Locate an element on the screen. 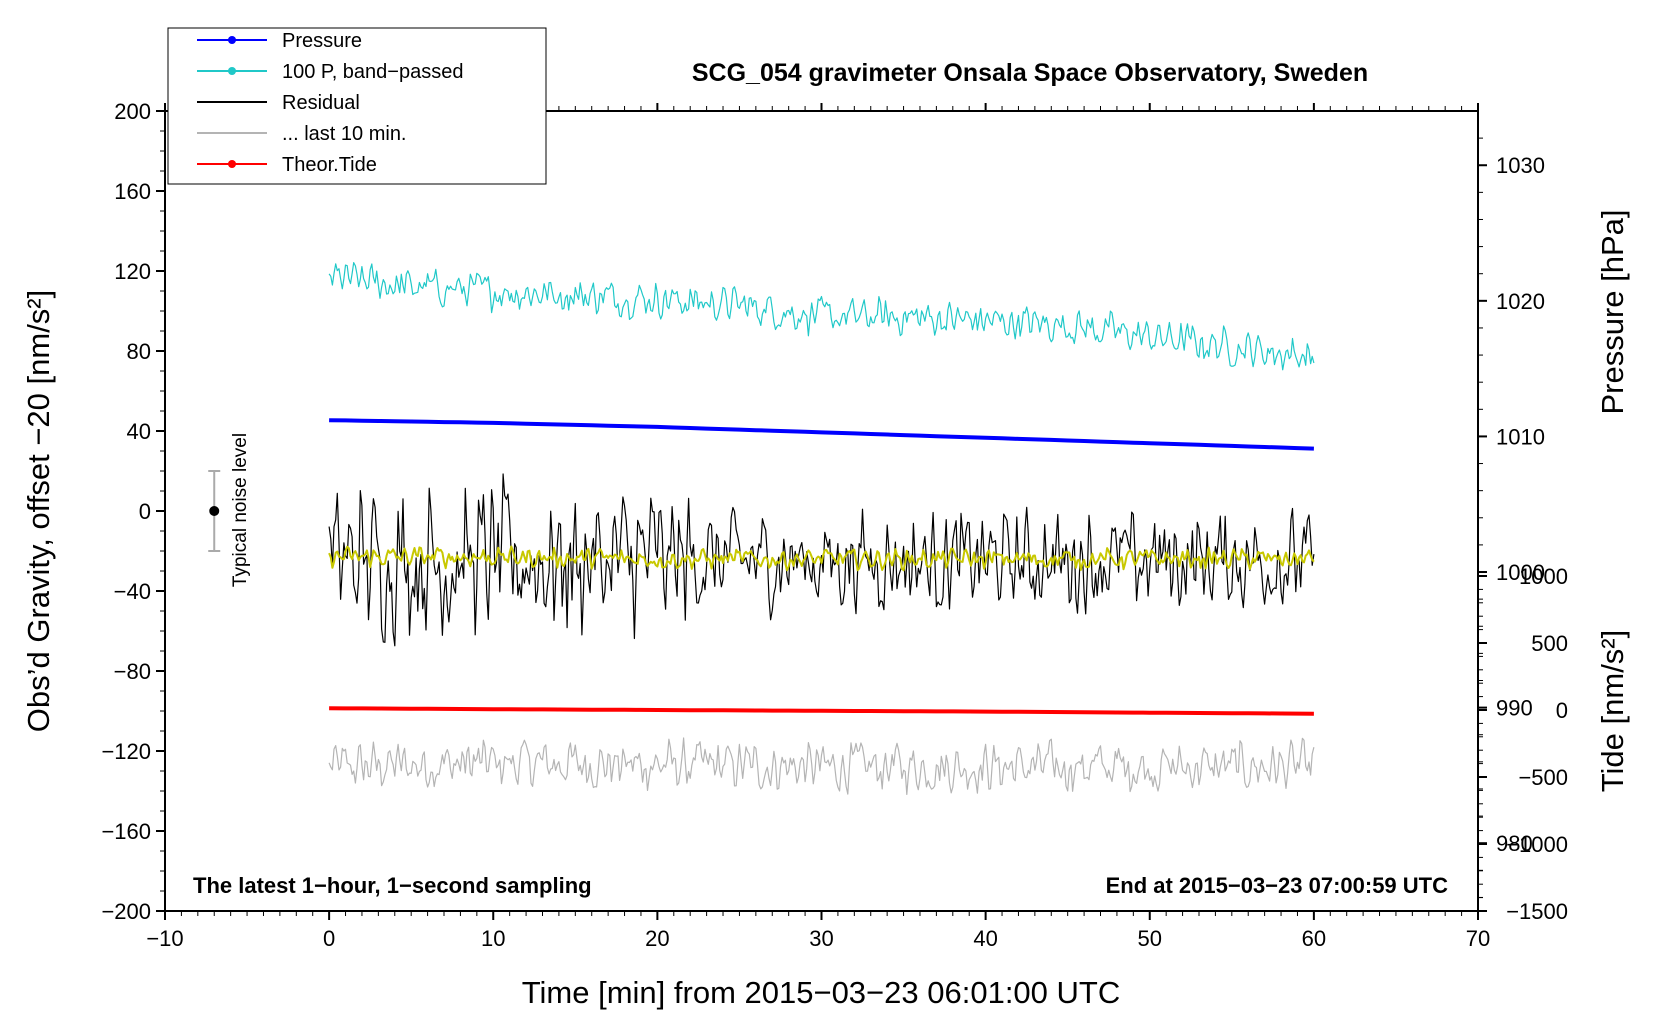 This screenshot has height=1020, width=1660. pressure-tick-label: 1000 is located at coordinates (1520, 572).